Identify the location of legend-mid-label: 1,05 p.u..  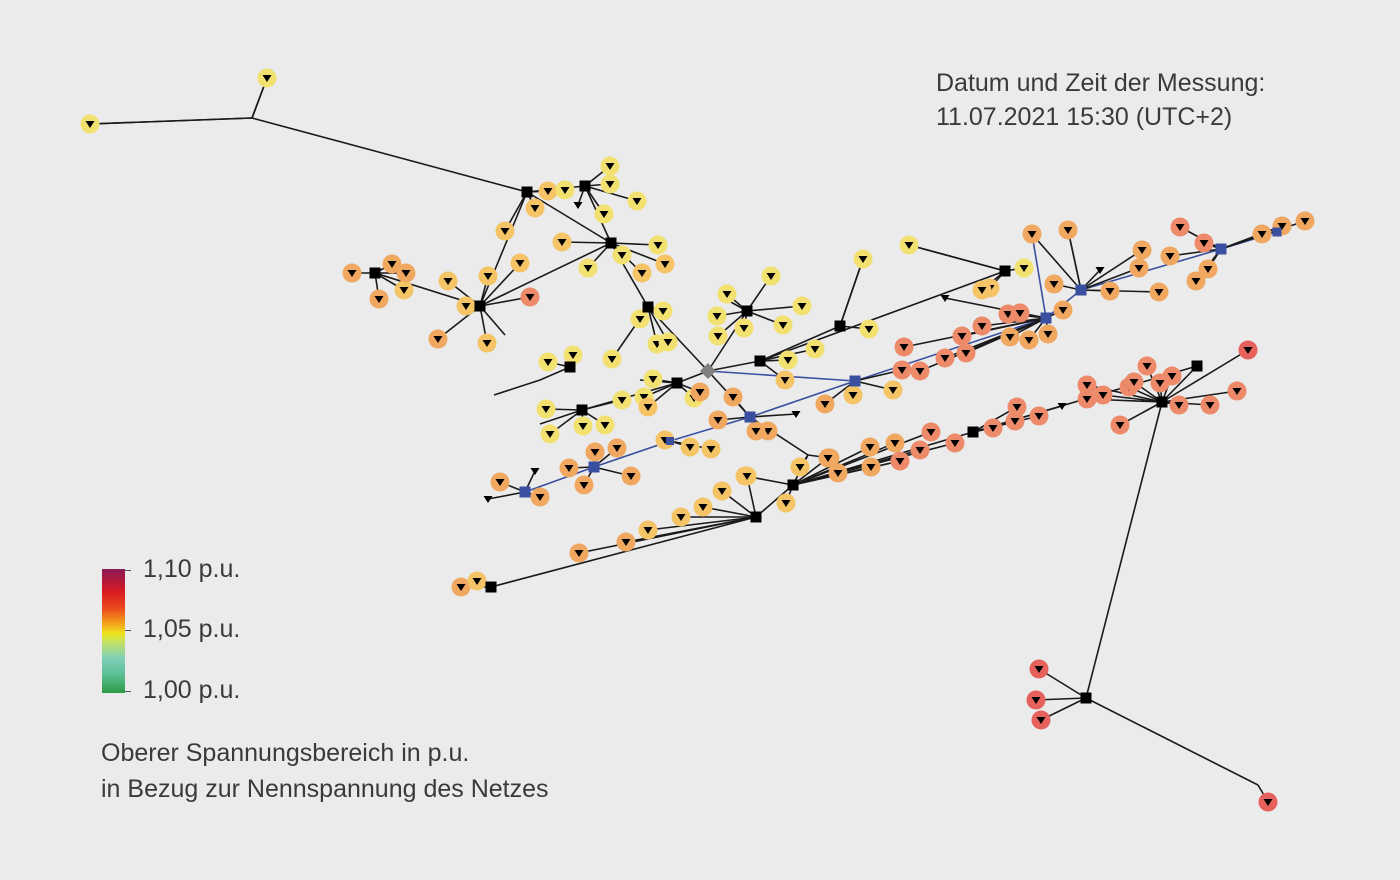
(192, 629).